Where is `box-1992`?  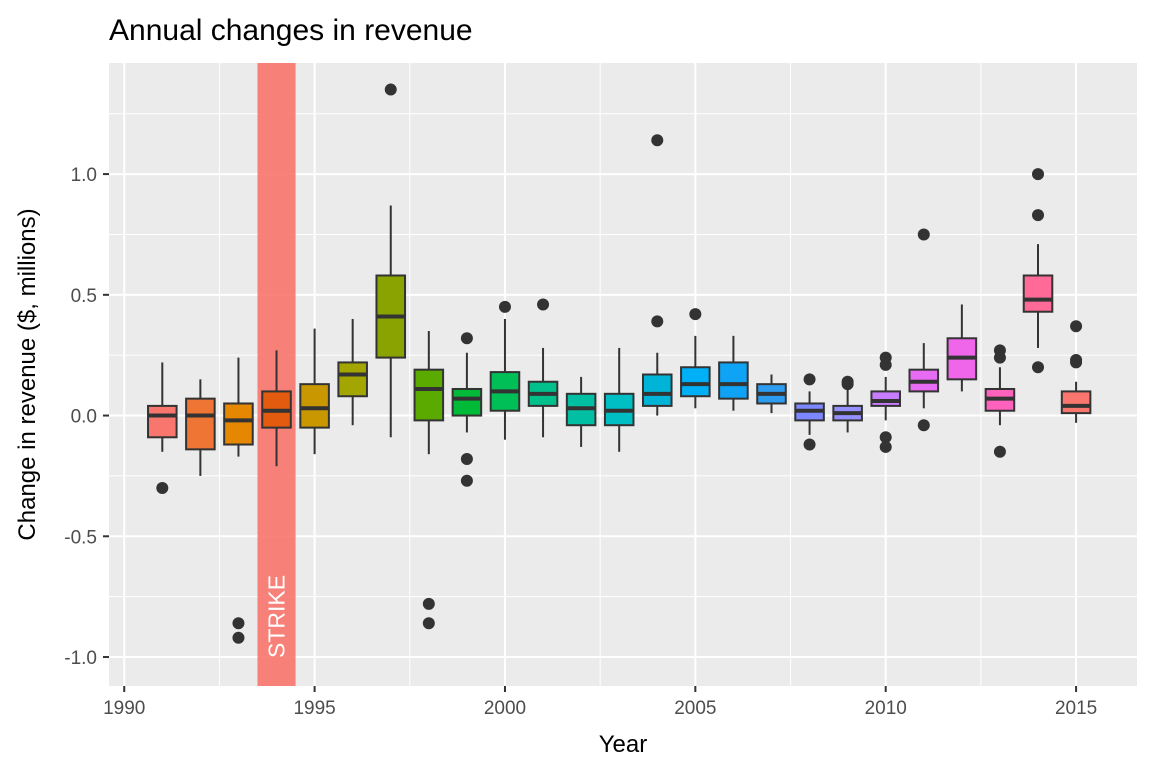 box-1992 is located at coordinates (200, 427).